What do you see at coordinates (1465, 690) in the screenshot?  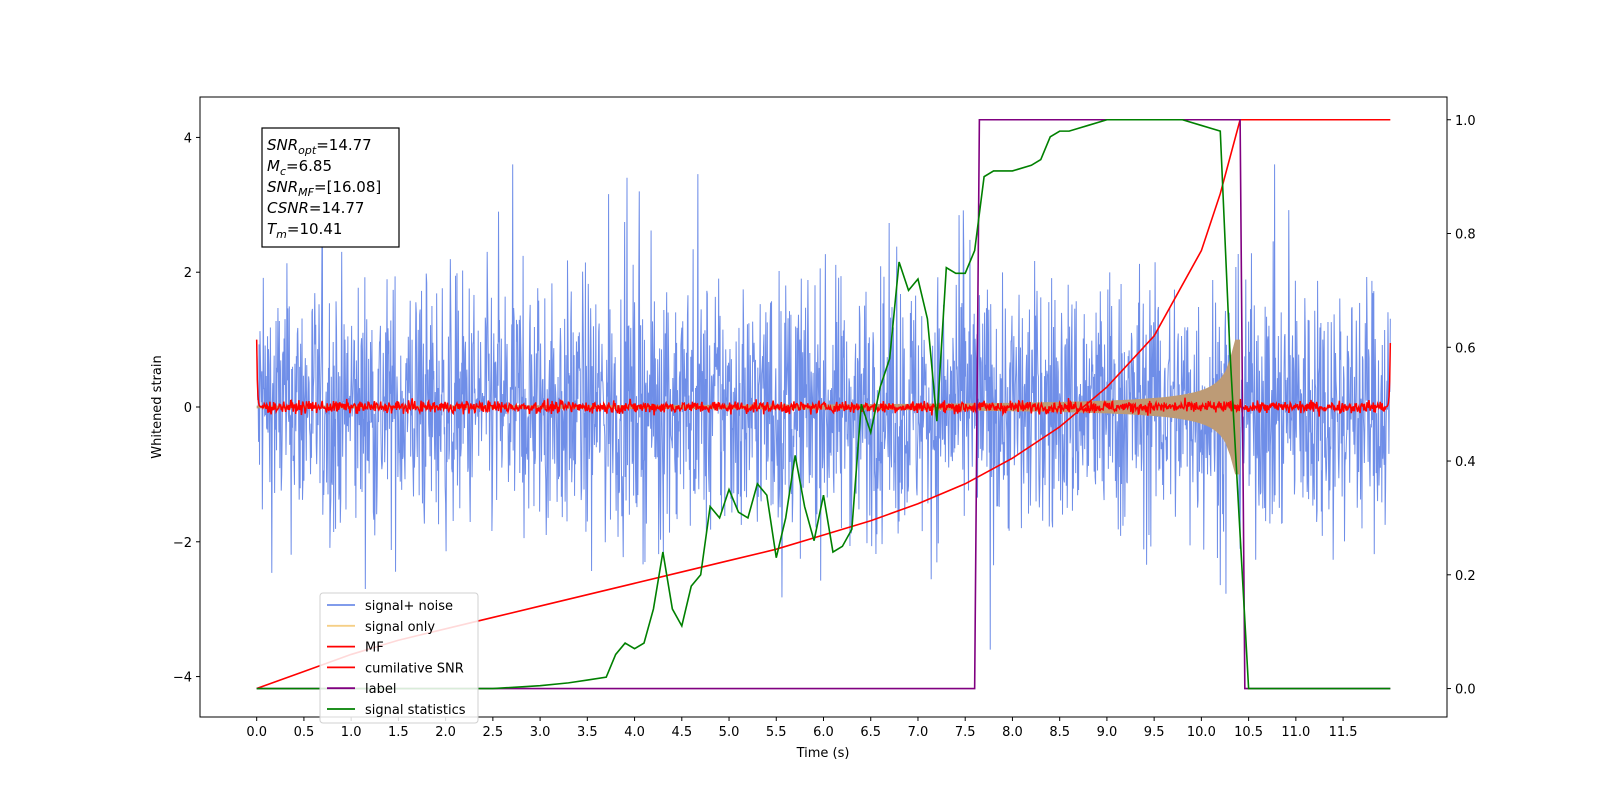 I see `y-right-tick-label: 0.0` at bounding box center [1465, 690].